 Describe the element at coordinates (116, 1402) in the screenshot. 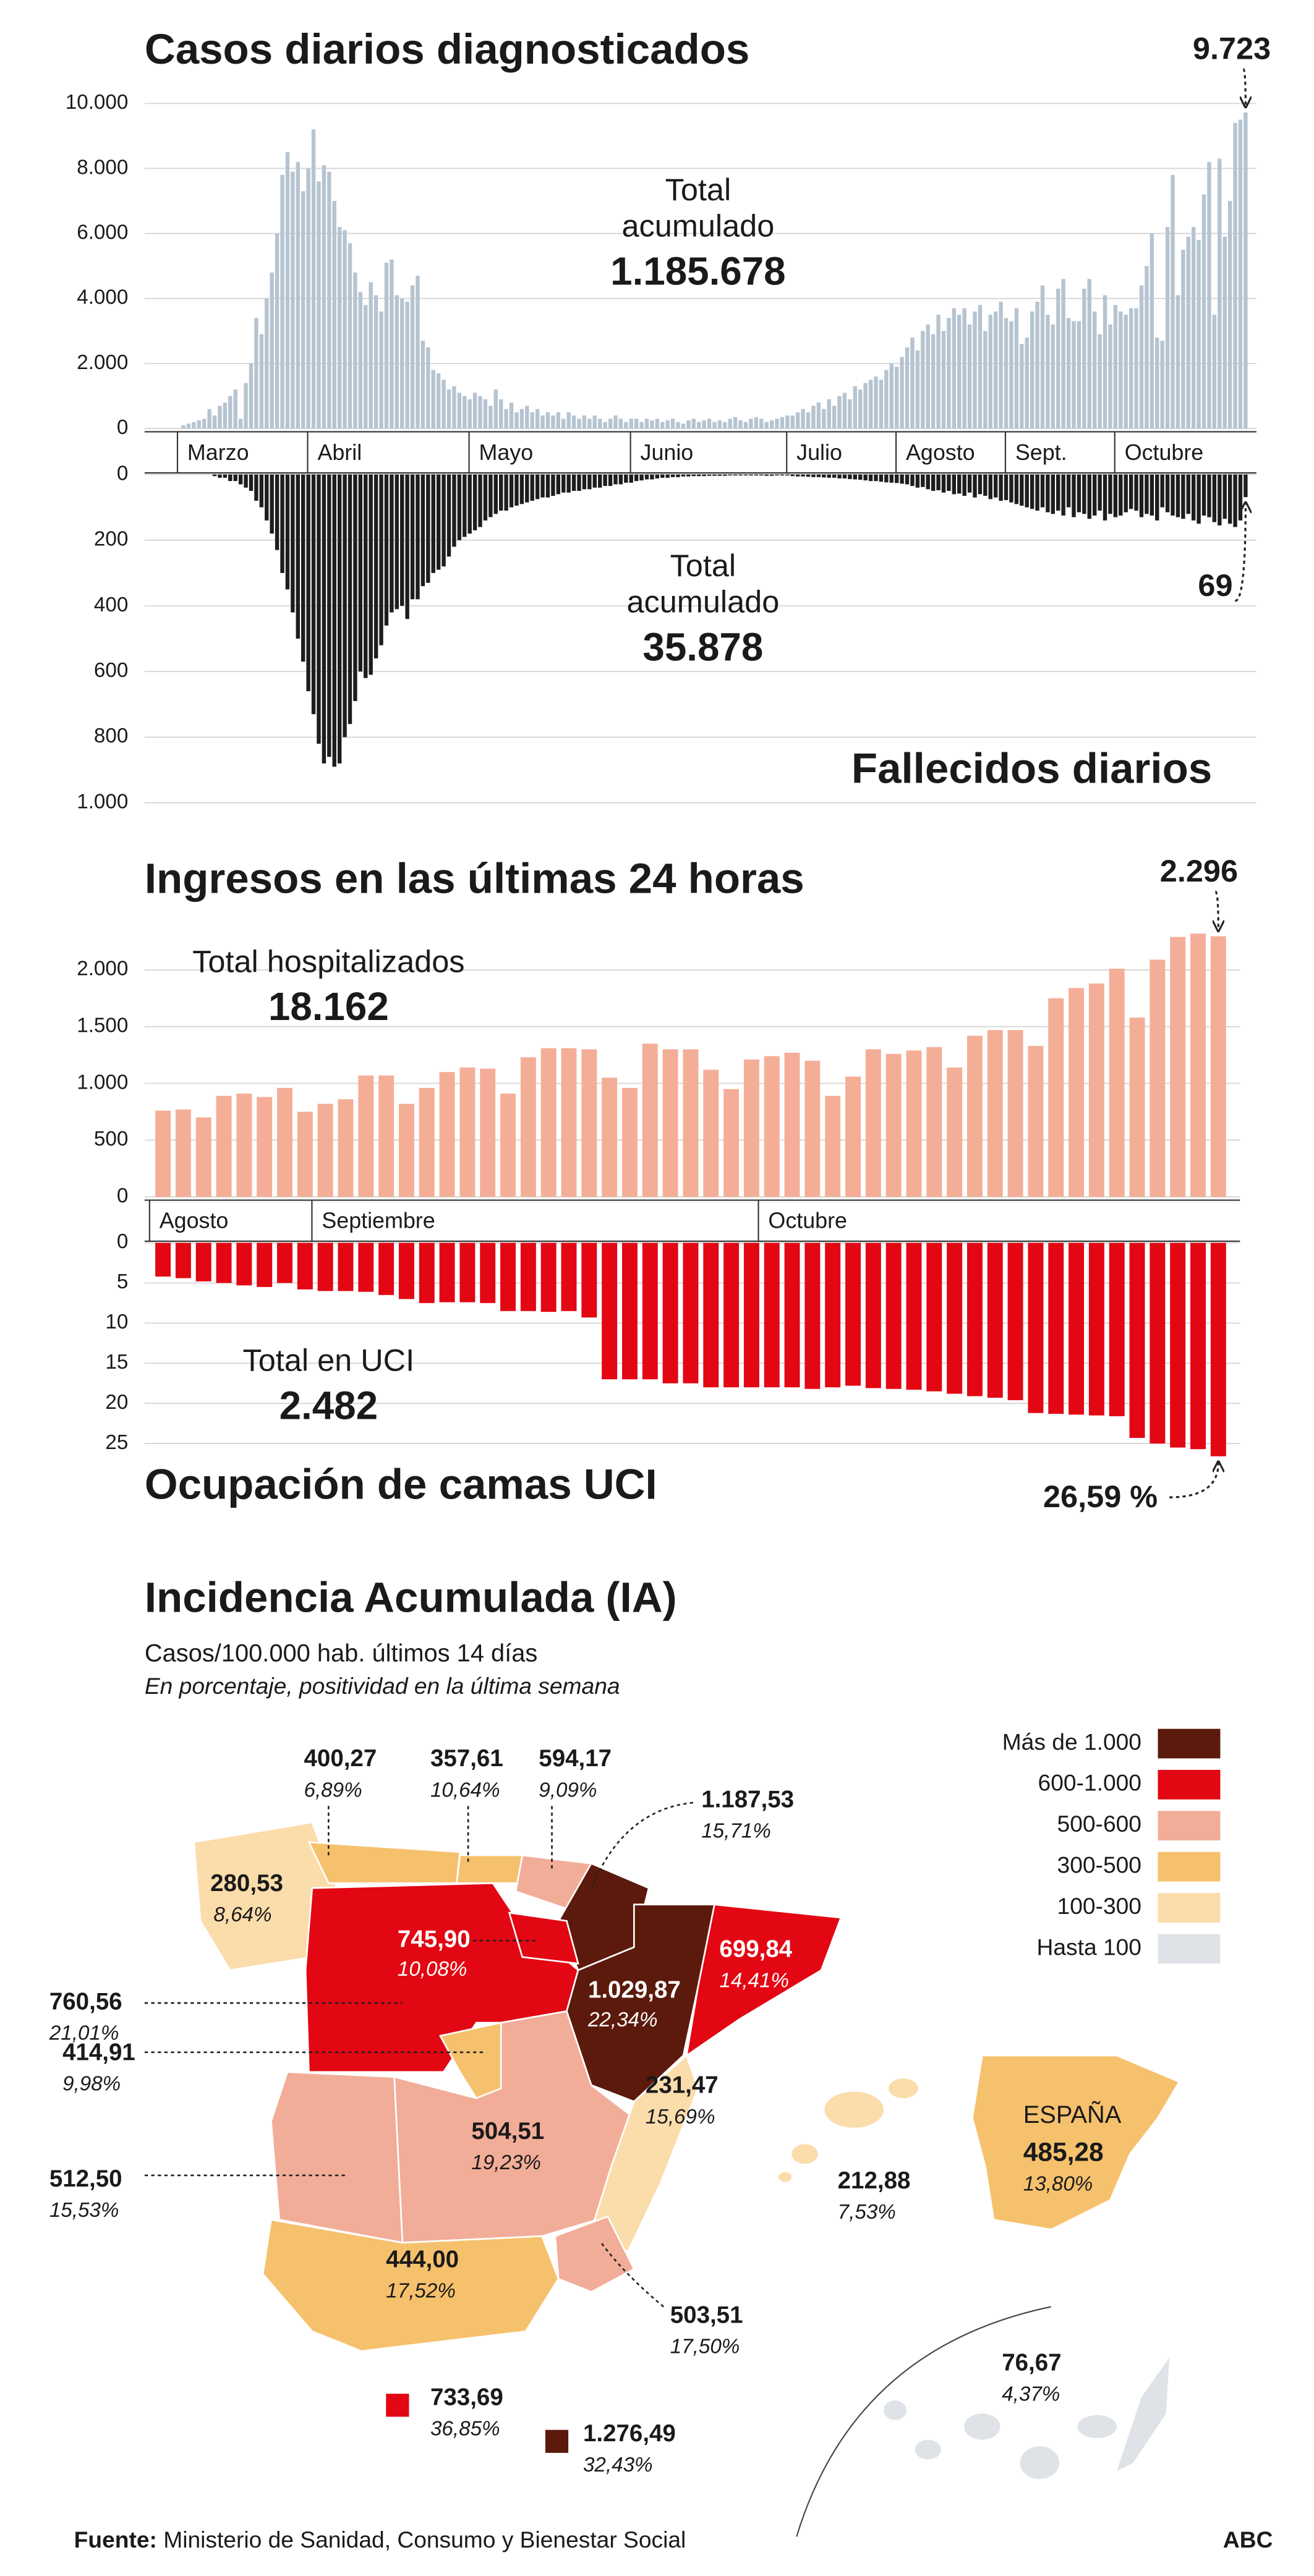

I see `y-tick-label: 20` at that location.